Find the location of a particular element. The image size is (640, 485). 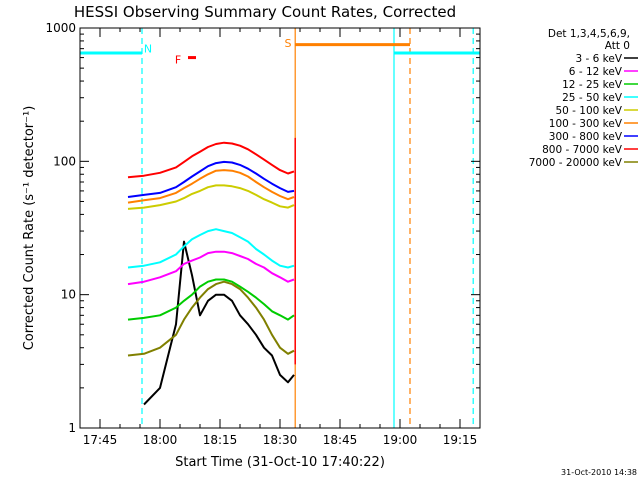

marker-label: F is located at coordinates (178, 60).